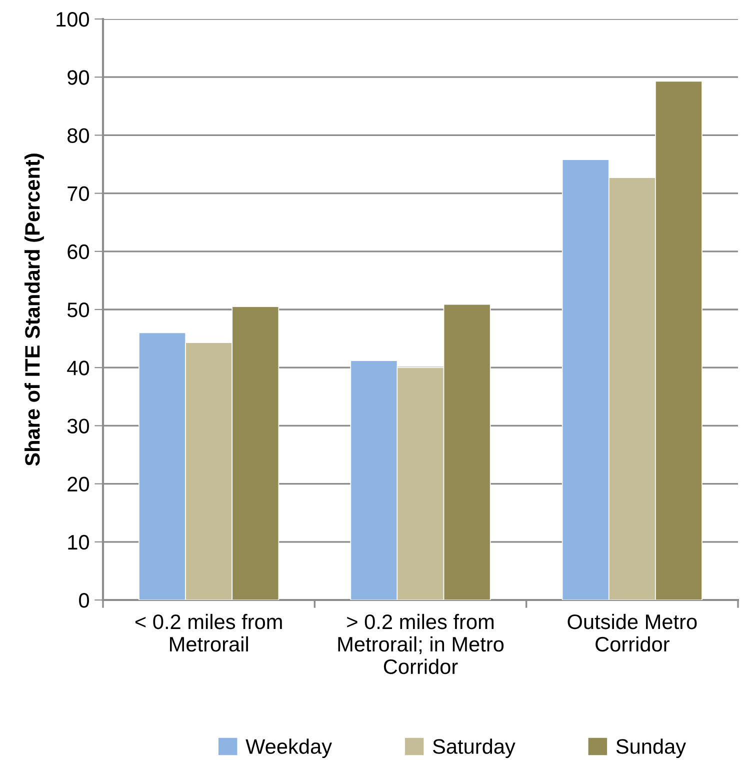  What do you see at coordinates (84, 600) in the screenshot?
I see `y-tick-label: 0` at bounding box center [84, 600].